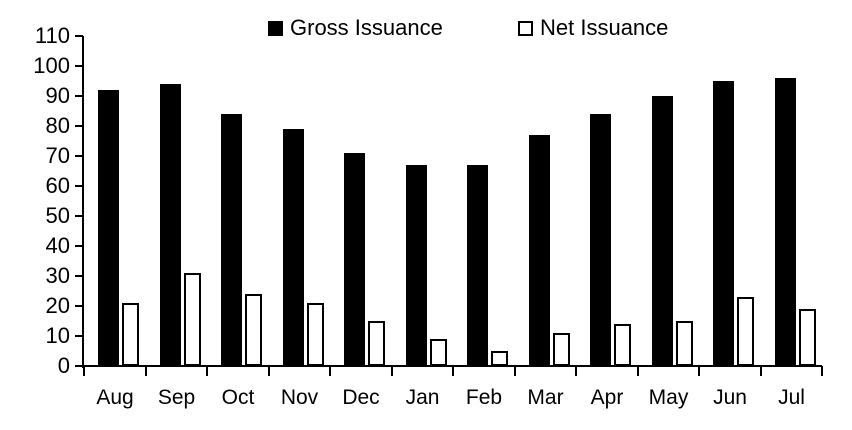 The height and width of the screenshot is (430, 852). What do you see at coordinates (668, 397) in the screenshot?
I see `x-axis-category-label: May` at bounding box center [668, 397].